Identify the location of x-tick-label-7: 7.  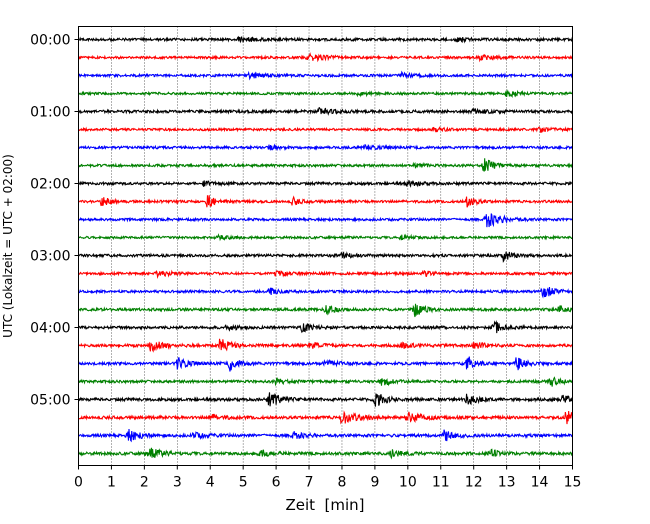
(309, 483).